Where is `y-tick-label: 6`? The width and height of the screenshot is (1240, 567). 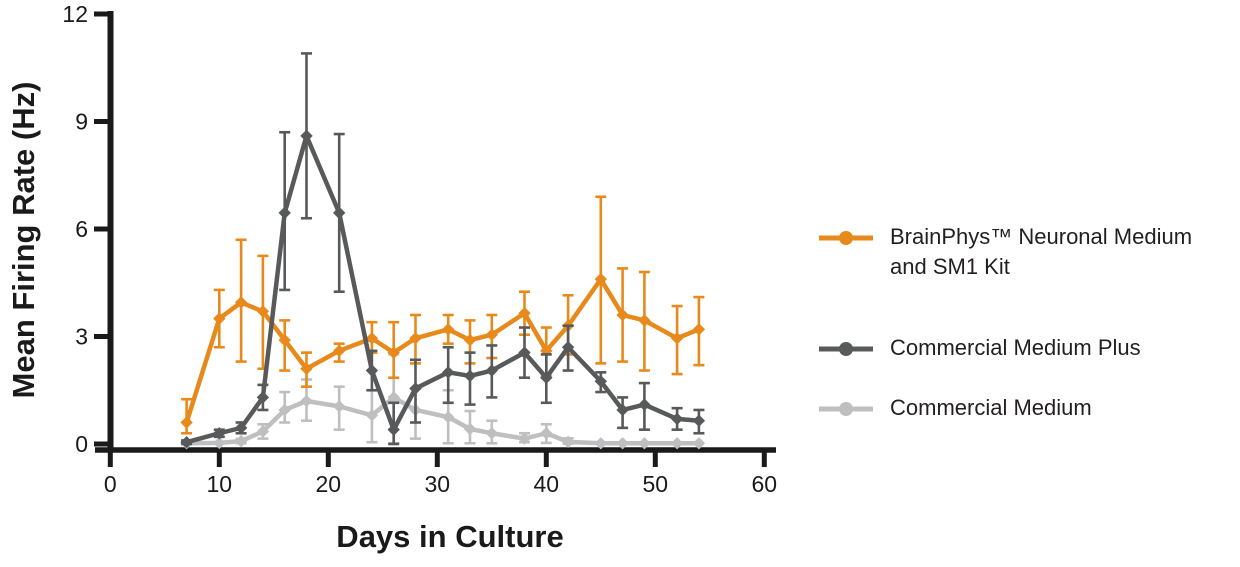
y-tick-label: 6 is located at coordinates (81, 229).